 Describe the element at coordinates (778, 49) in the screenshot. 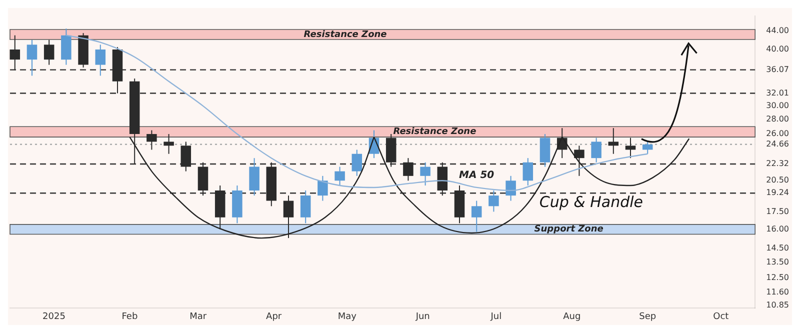

I see `y-tick-label: 40.00` at that location.